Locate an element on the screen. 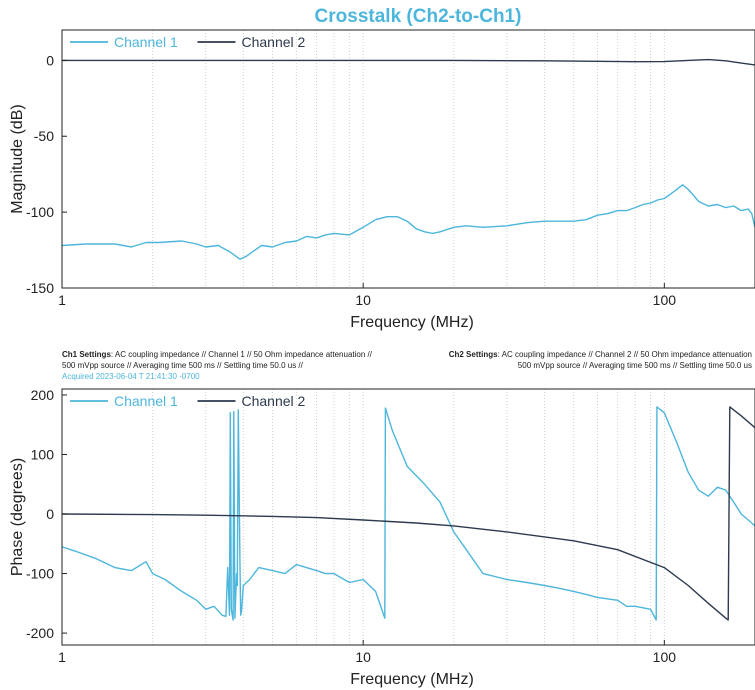  ch1-settings-label: Ch1 Settings is located at coordinates (86, 354).